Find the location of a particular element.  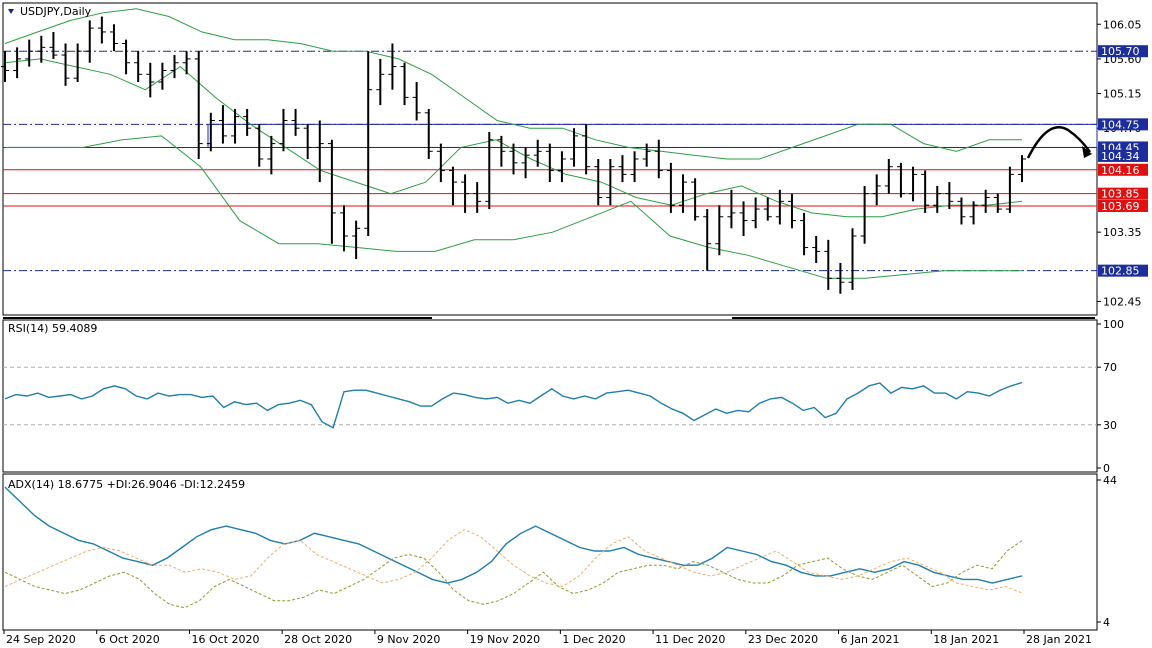

level-badge-104.75 is located at coordinates (1123, 124).